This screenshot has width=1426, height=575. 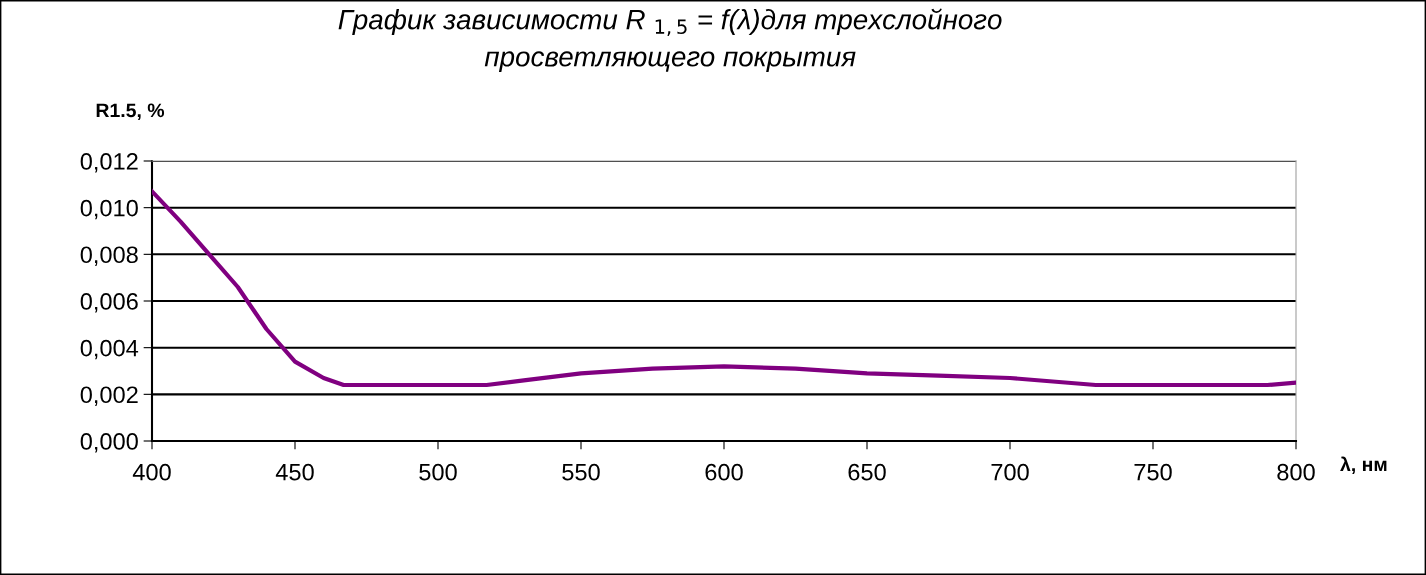 What do you see at coordinates (581, 472) in the screenshot?
I see `x-tick-label: 550` at bounding box center [581, 472].